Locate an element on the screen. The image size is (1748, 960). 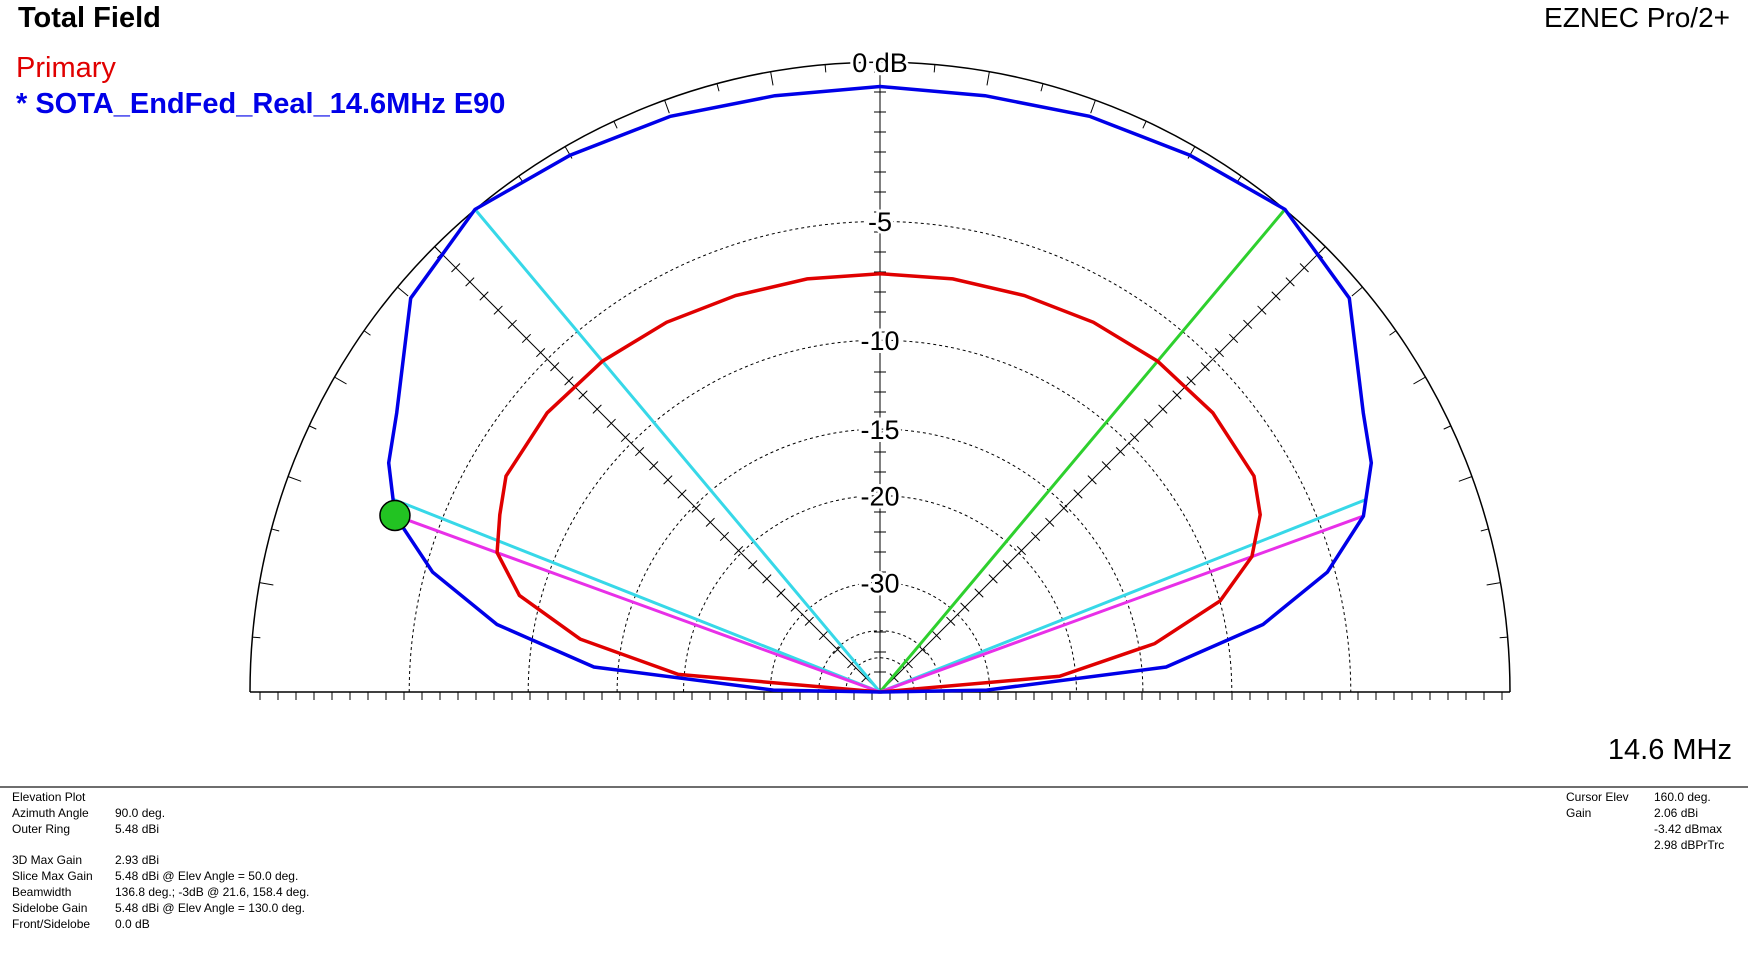
cursor-layer is located at coordinates (395, 515).